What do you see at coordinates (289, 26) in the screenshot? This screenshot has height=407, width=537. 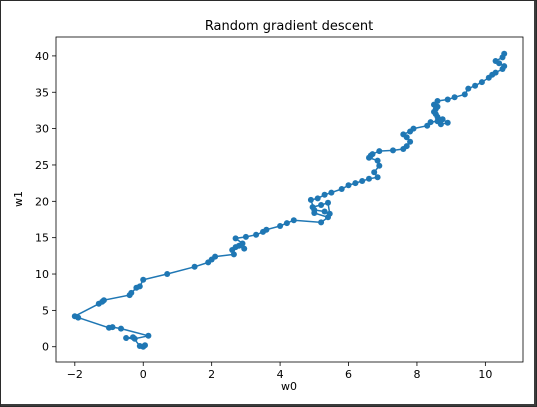 I see `chart-title: Random gradient descent` at bounding box center [289, 26].